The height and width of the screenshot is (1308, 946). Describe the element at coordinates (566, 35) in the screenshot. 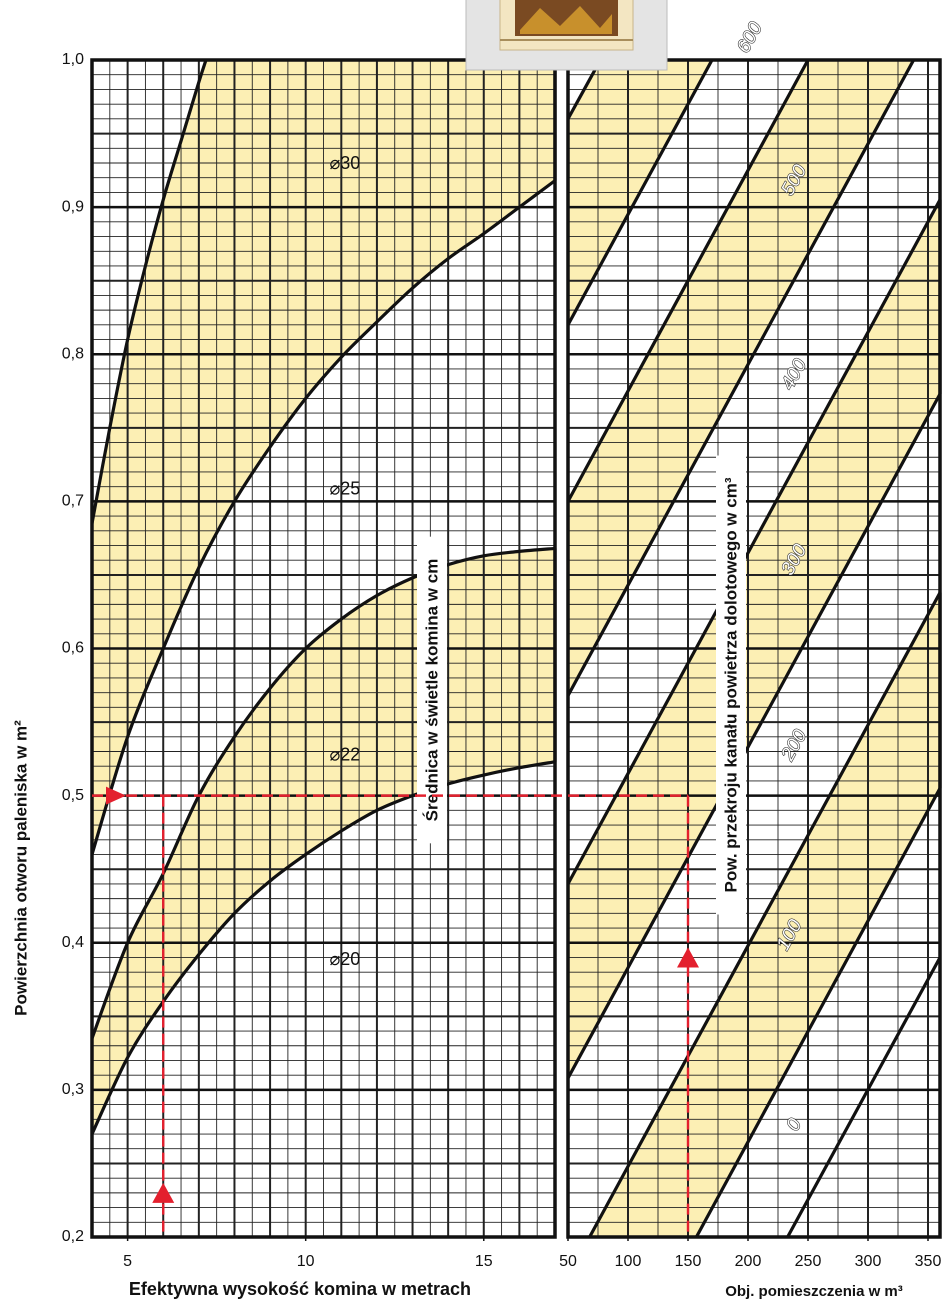

I see `inset-image` at that location.